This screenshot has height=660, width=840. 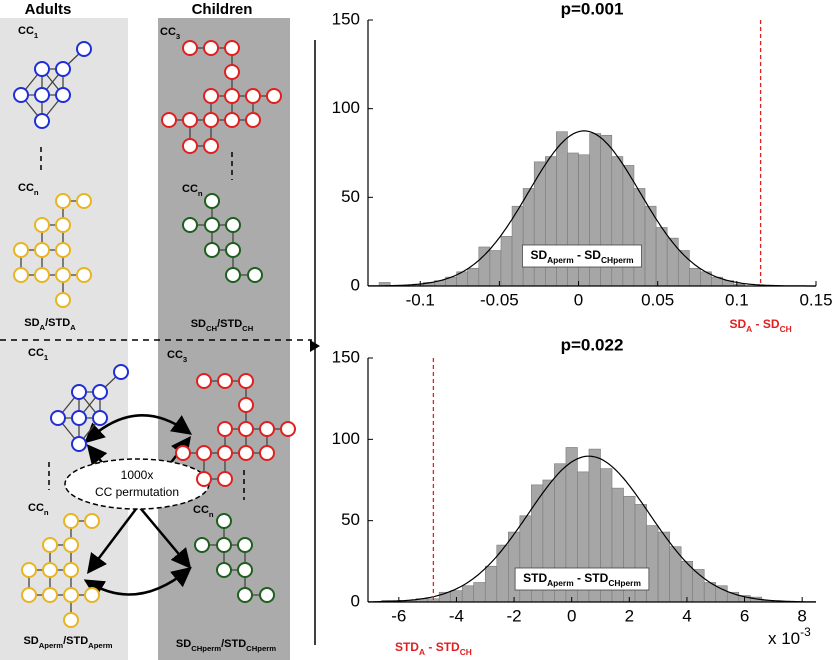 What do you see at coordinates (801, 615) in the screenshot?
I see `x-tick-label: 8` at bounding box center [801, 615].